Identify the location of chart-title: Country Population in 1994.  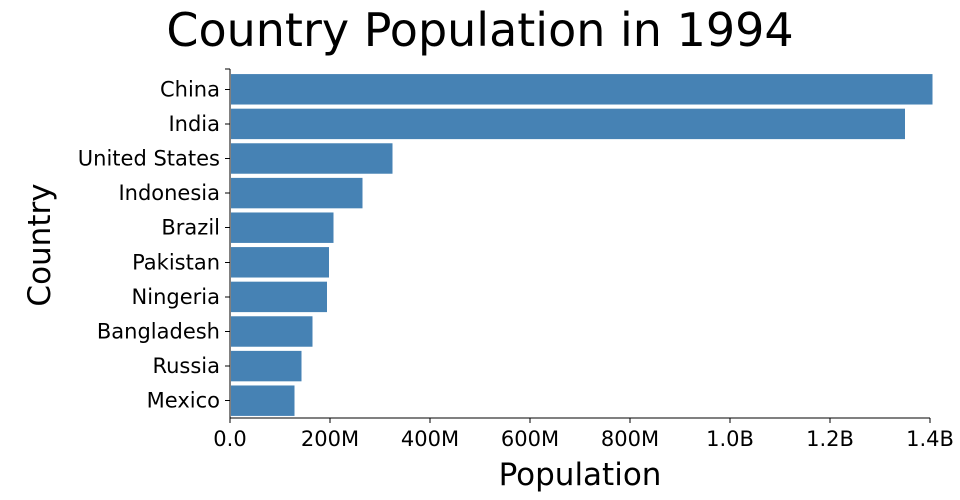
(479, 30).